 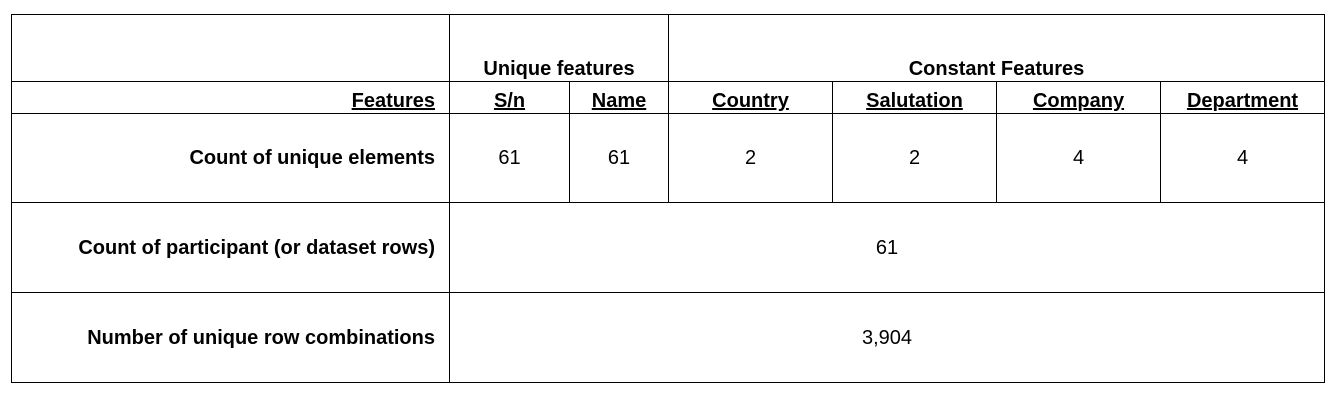 I want to click on column-header-name: Name, so click(x=619, y=97).